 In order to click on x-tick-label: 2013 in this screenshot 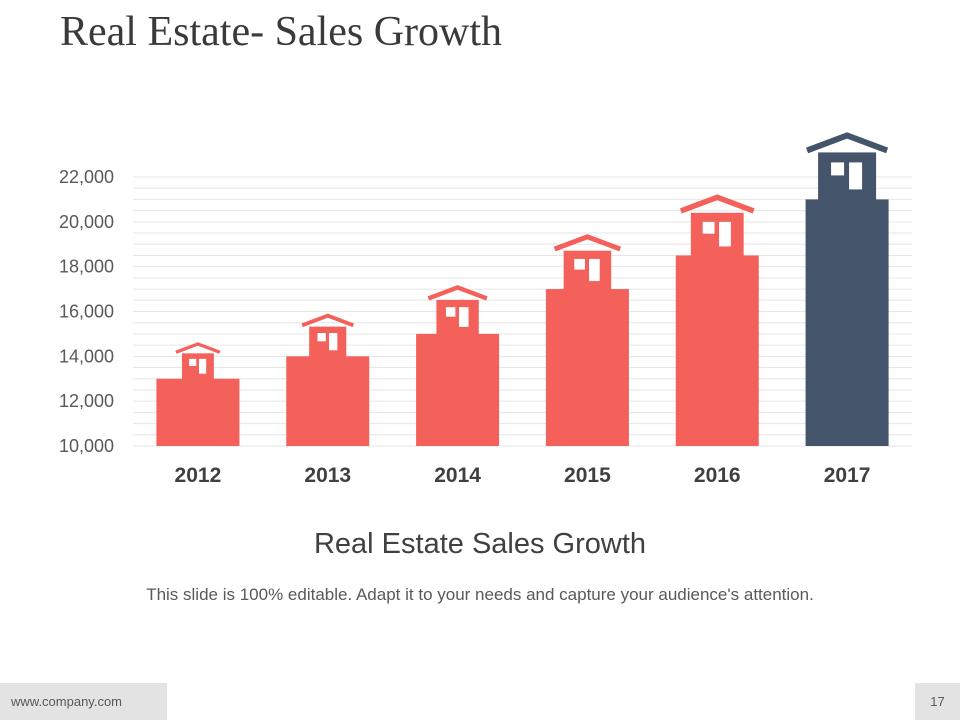, I will do `click(327, 475)`.